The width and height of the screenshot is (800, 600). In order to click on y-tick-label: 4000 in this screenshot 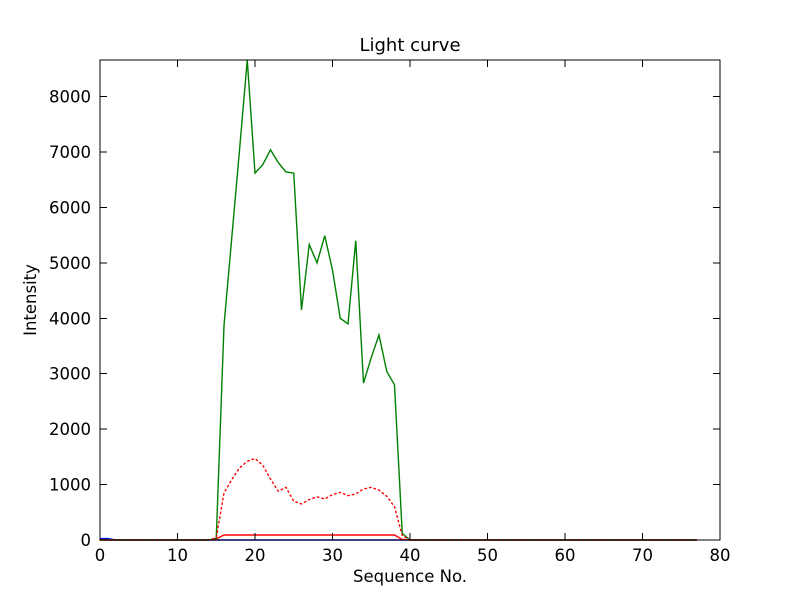, I will do `click(70, 318)`.